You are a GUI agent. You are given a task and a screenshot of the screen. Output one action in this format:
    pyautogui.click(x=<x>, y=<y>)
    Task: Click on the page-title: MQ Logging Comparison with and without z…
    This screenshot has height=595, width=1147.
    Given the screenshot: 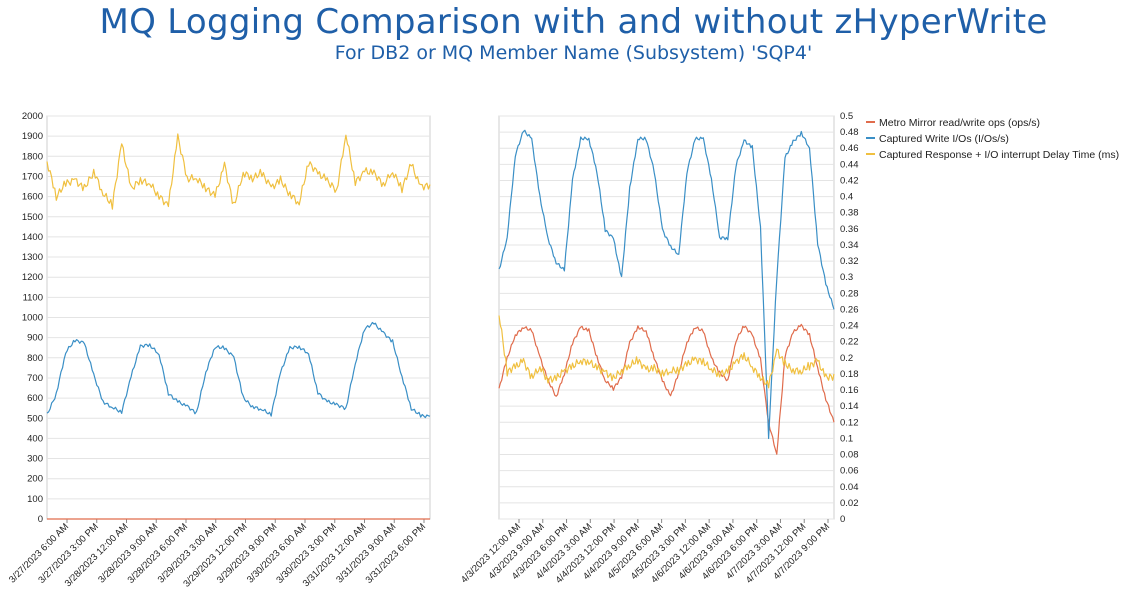 What is the action you would take?
    pyautogui.click(x=573, y=22)
    